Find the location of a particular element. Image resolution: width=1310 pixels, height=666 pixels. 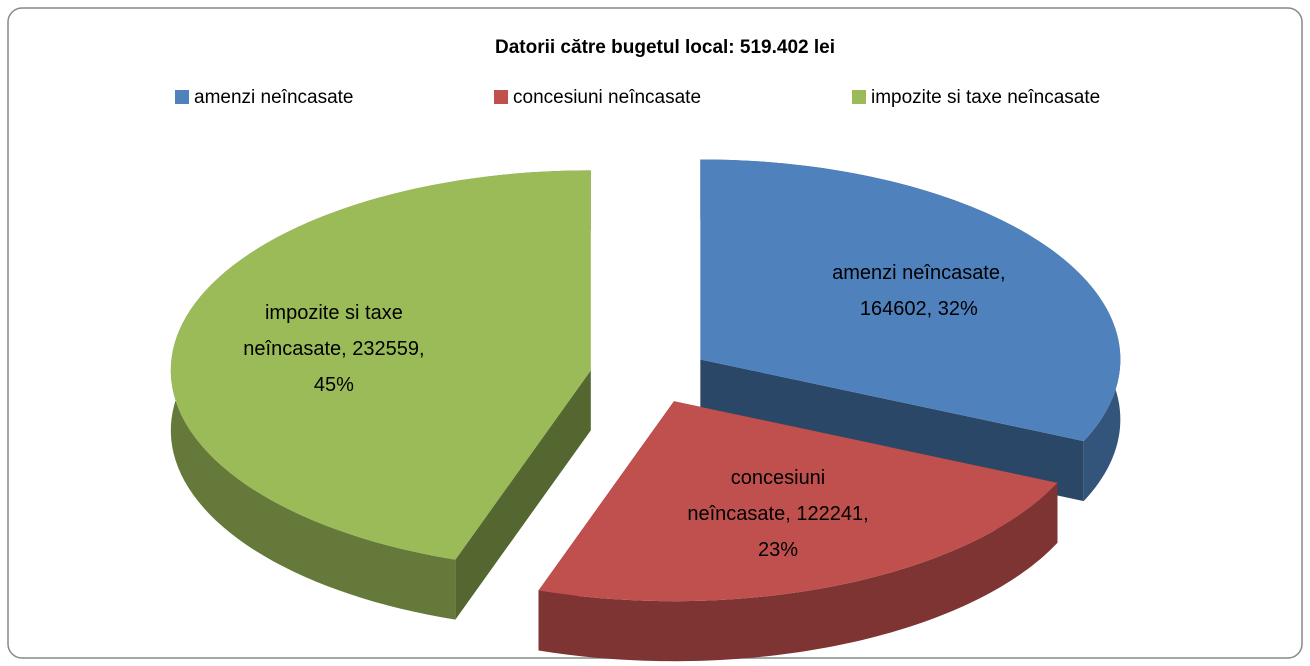

legend-label: concesiuni neîncasate is located at coordinates (607, 97).